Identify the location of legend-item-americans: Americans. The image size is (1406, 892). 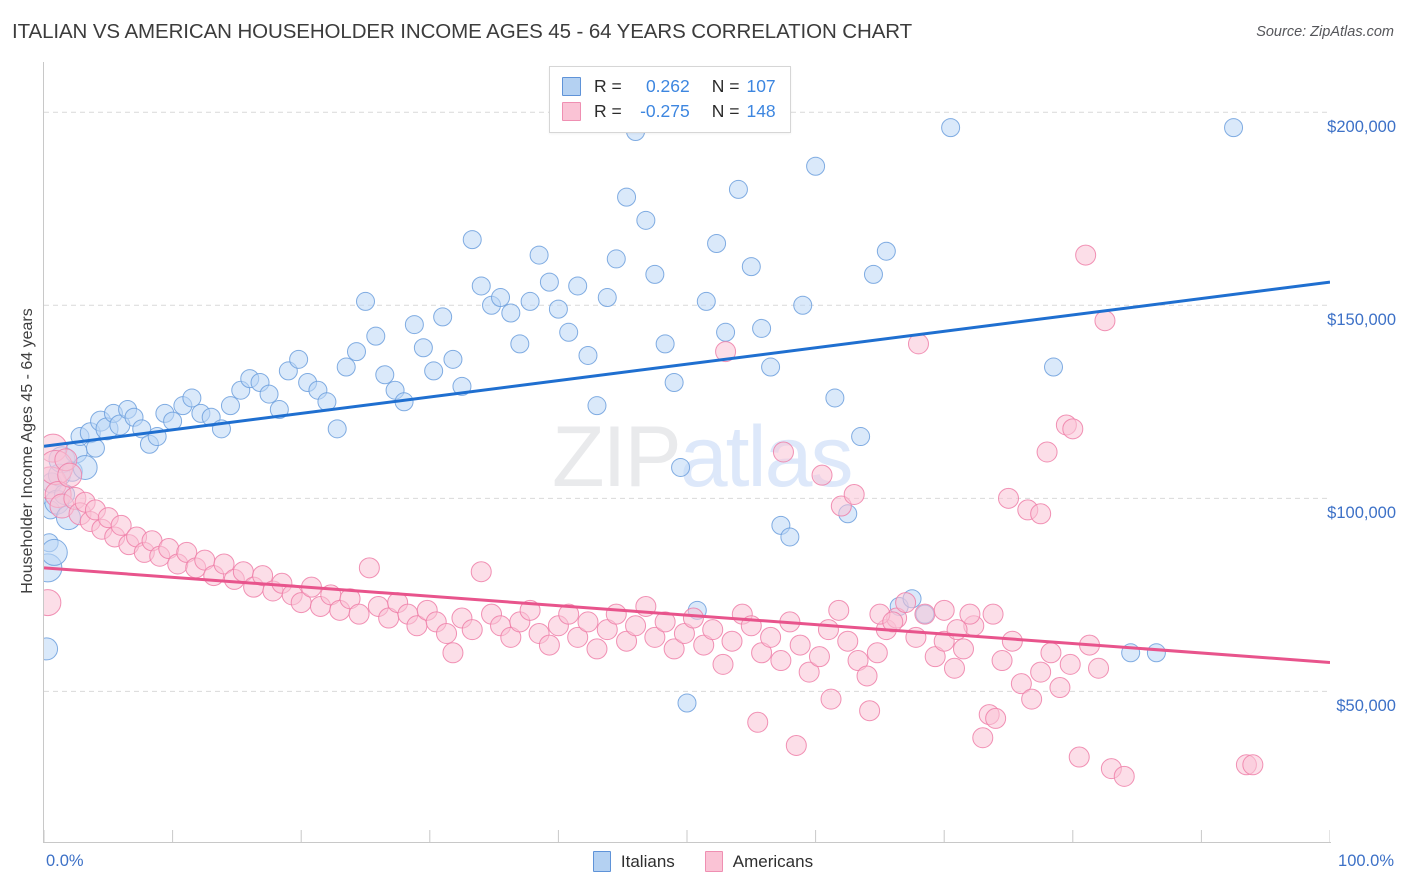
(758, 861).